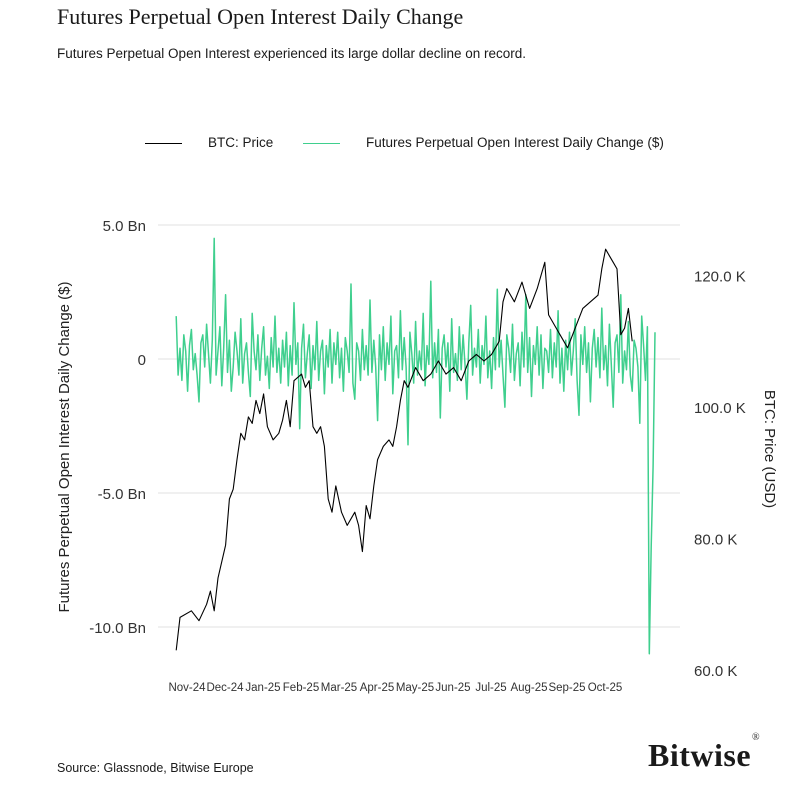 Image resolution: width=796 pixels, height=790 pixels. Describe the element at coordinates (241, 142) in the screenshot. I see `legend-label-btc-price: BTC: Price` at that location.